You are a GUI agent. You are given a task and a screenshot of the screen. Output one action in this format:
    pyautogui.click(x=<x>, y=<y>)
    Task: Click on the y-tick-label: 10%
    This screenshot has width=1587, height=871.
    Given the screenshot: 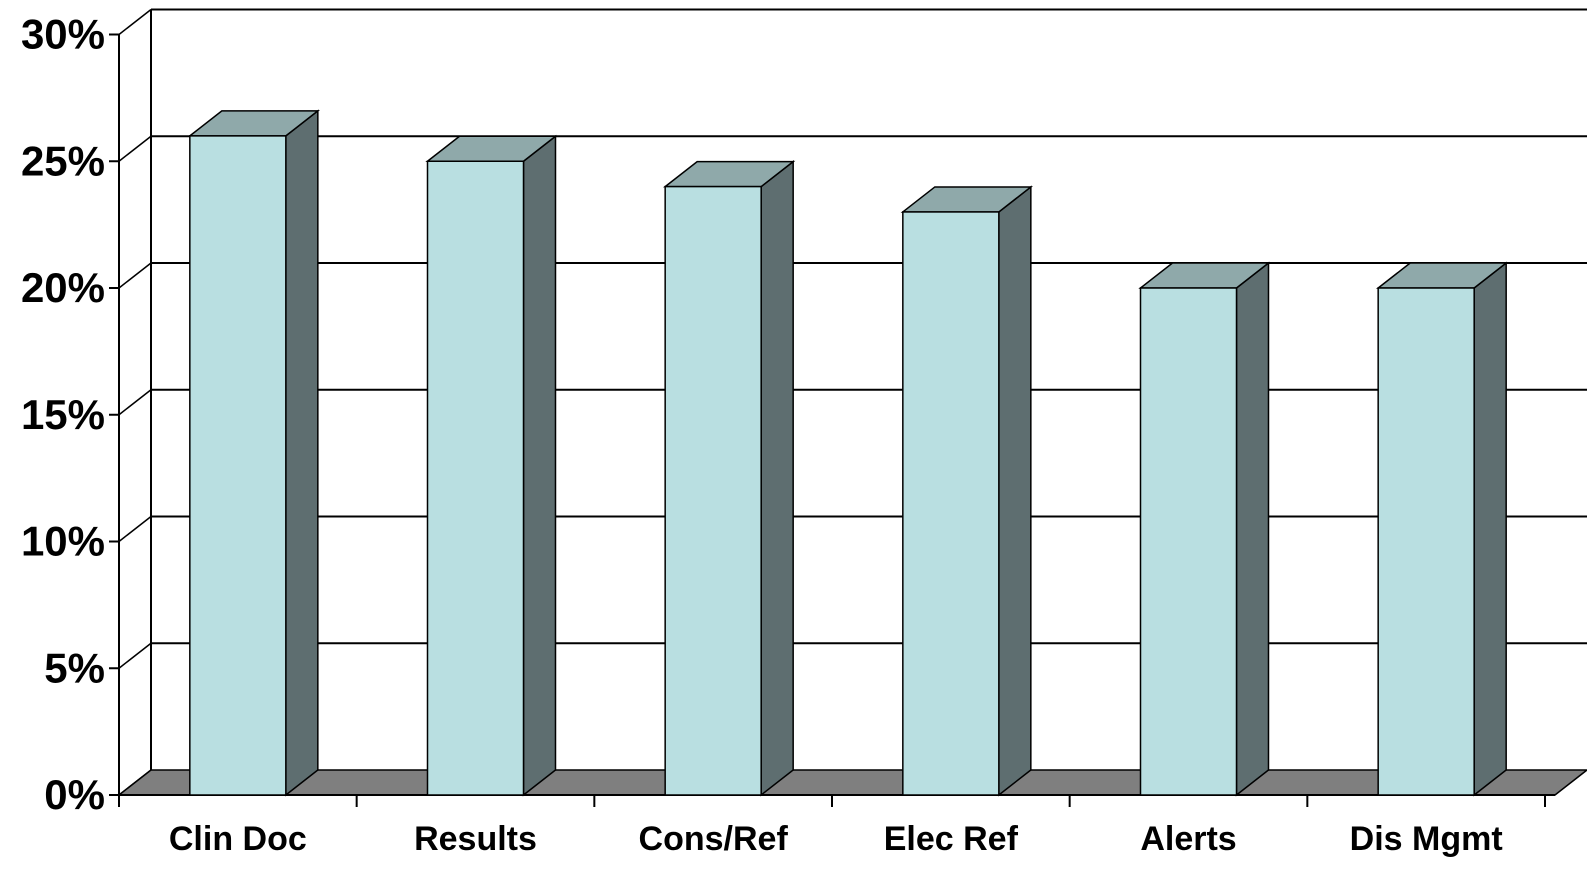 What is the action you would take?
    pyautogui.click(x=63, y=541)
    